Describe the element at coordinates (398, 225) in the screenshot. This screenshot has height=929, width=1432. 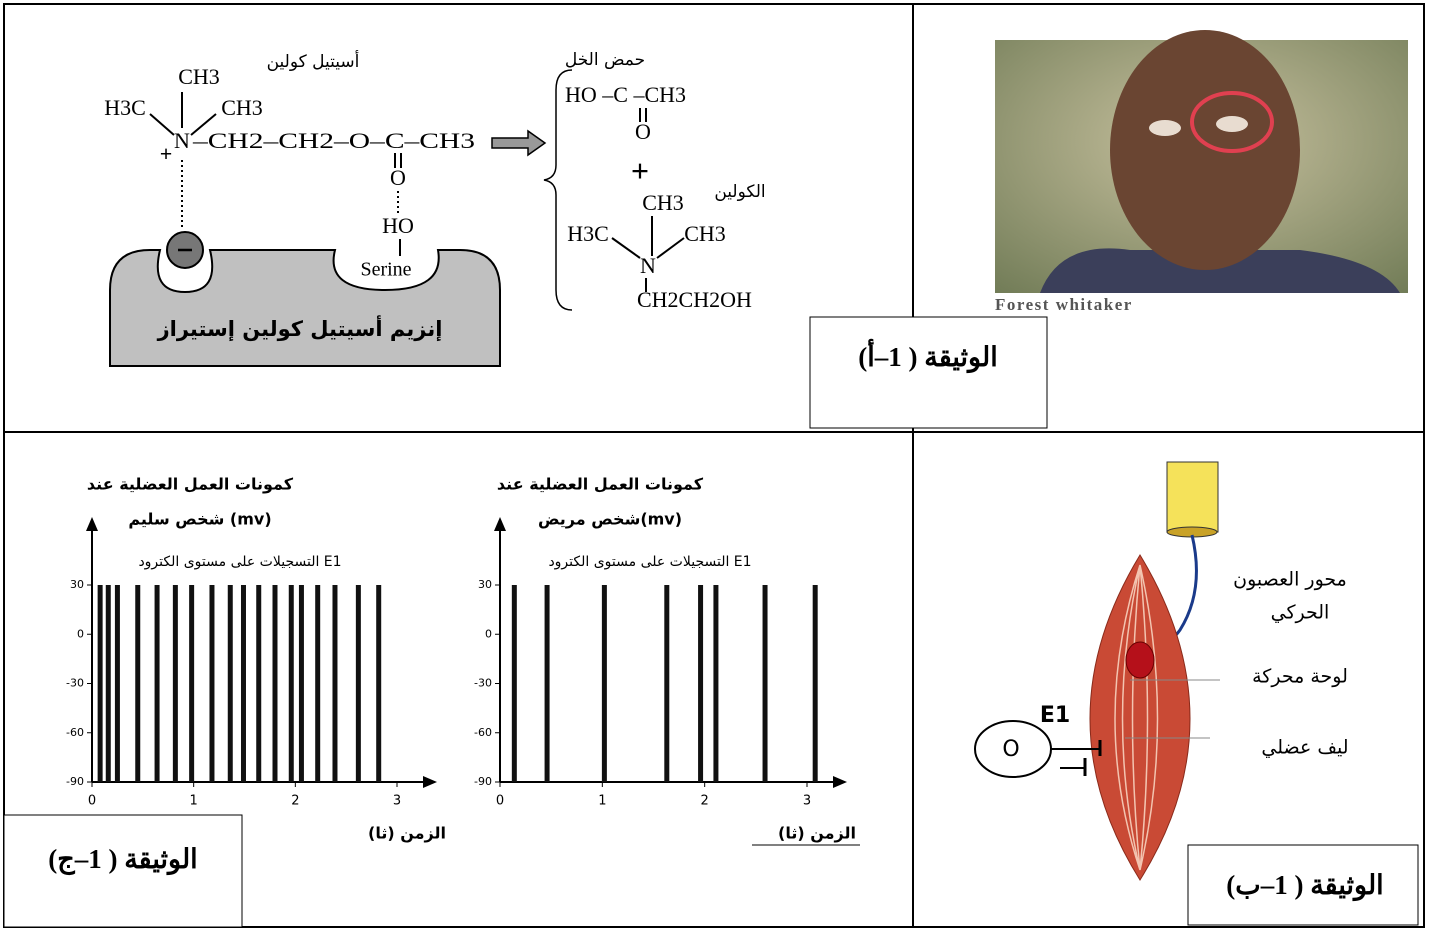
I see `atom: HO` at that location.